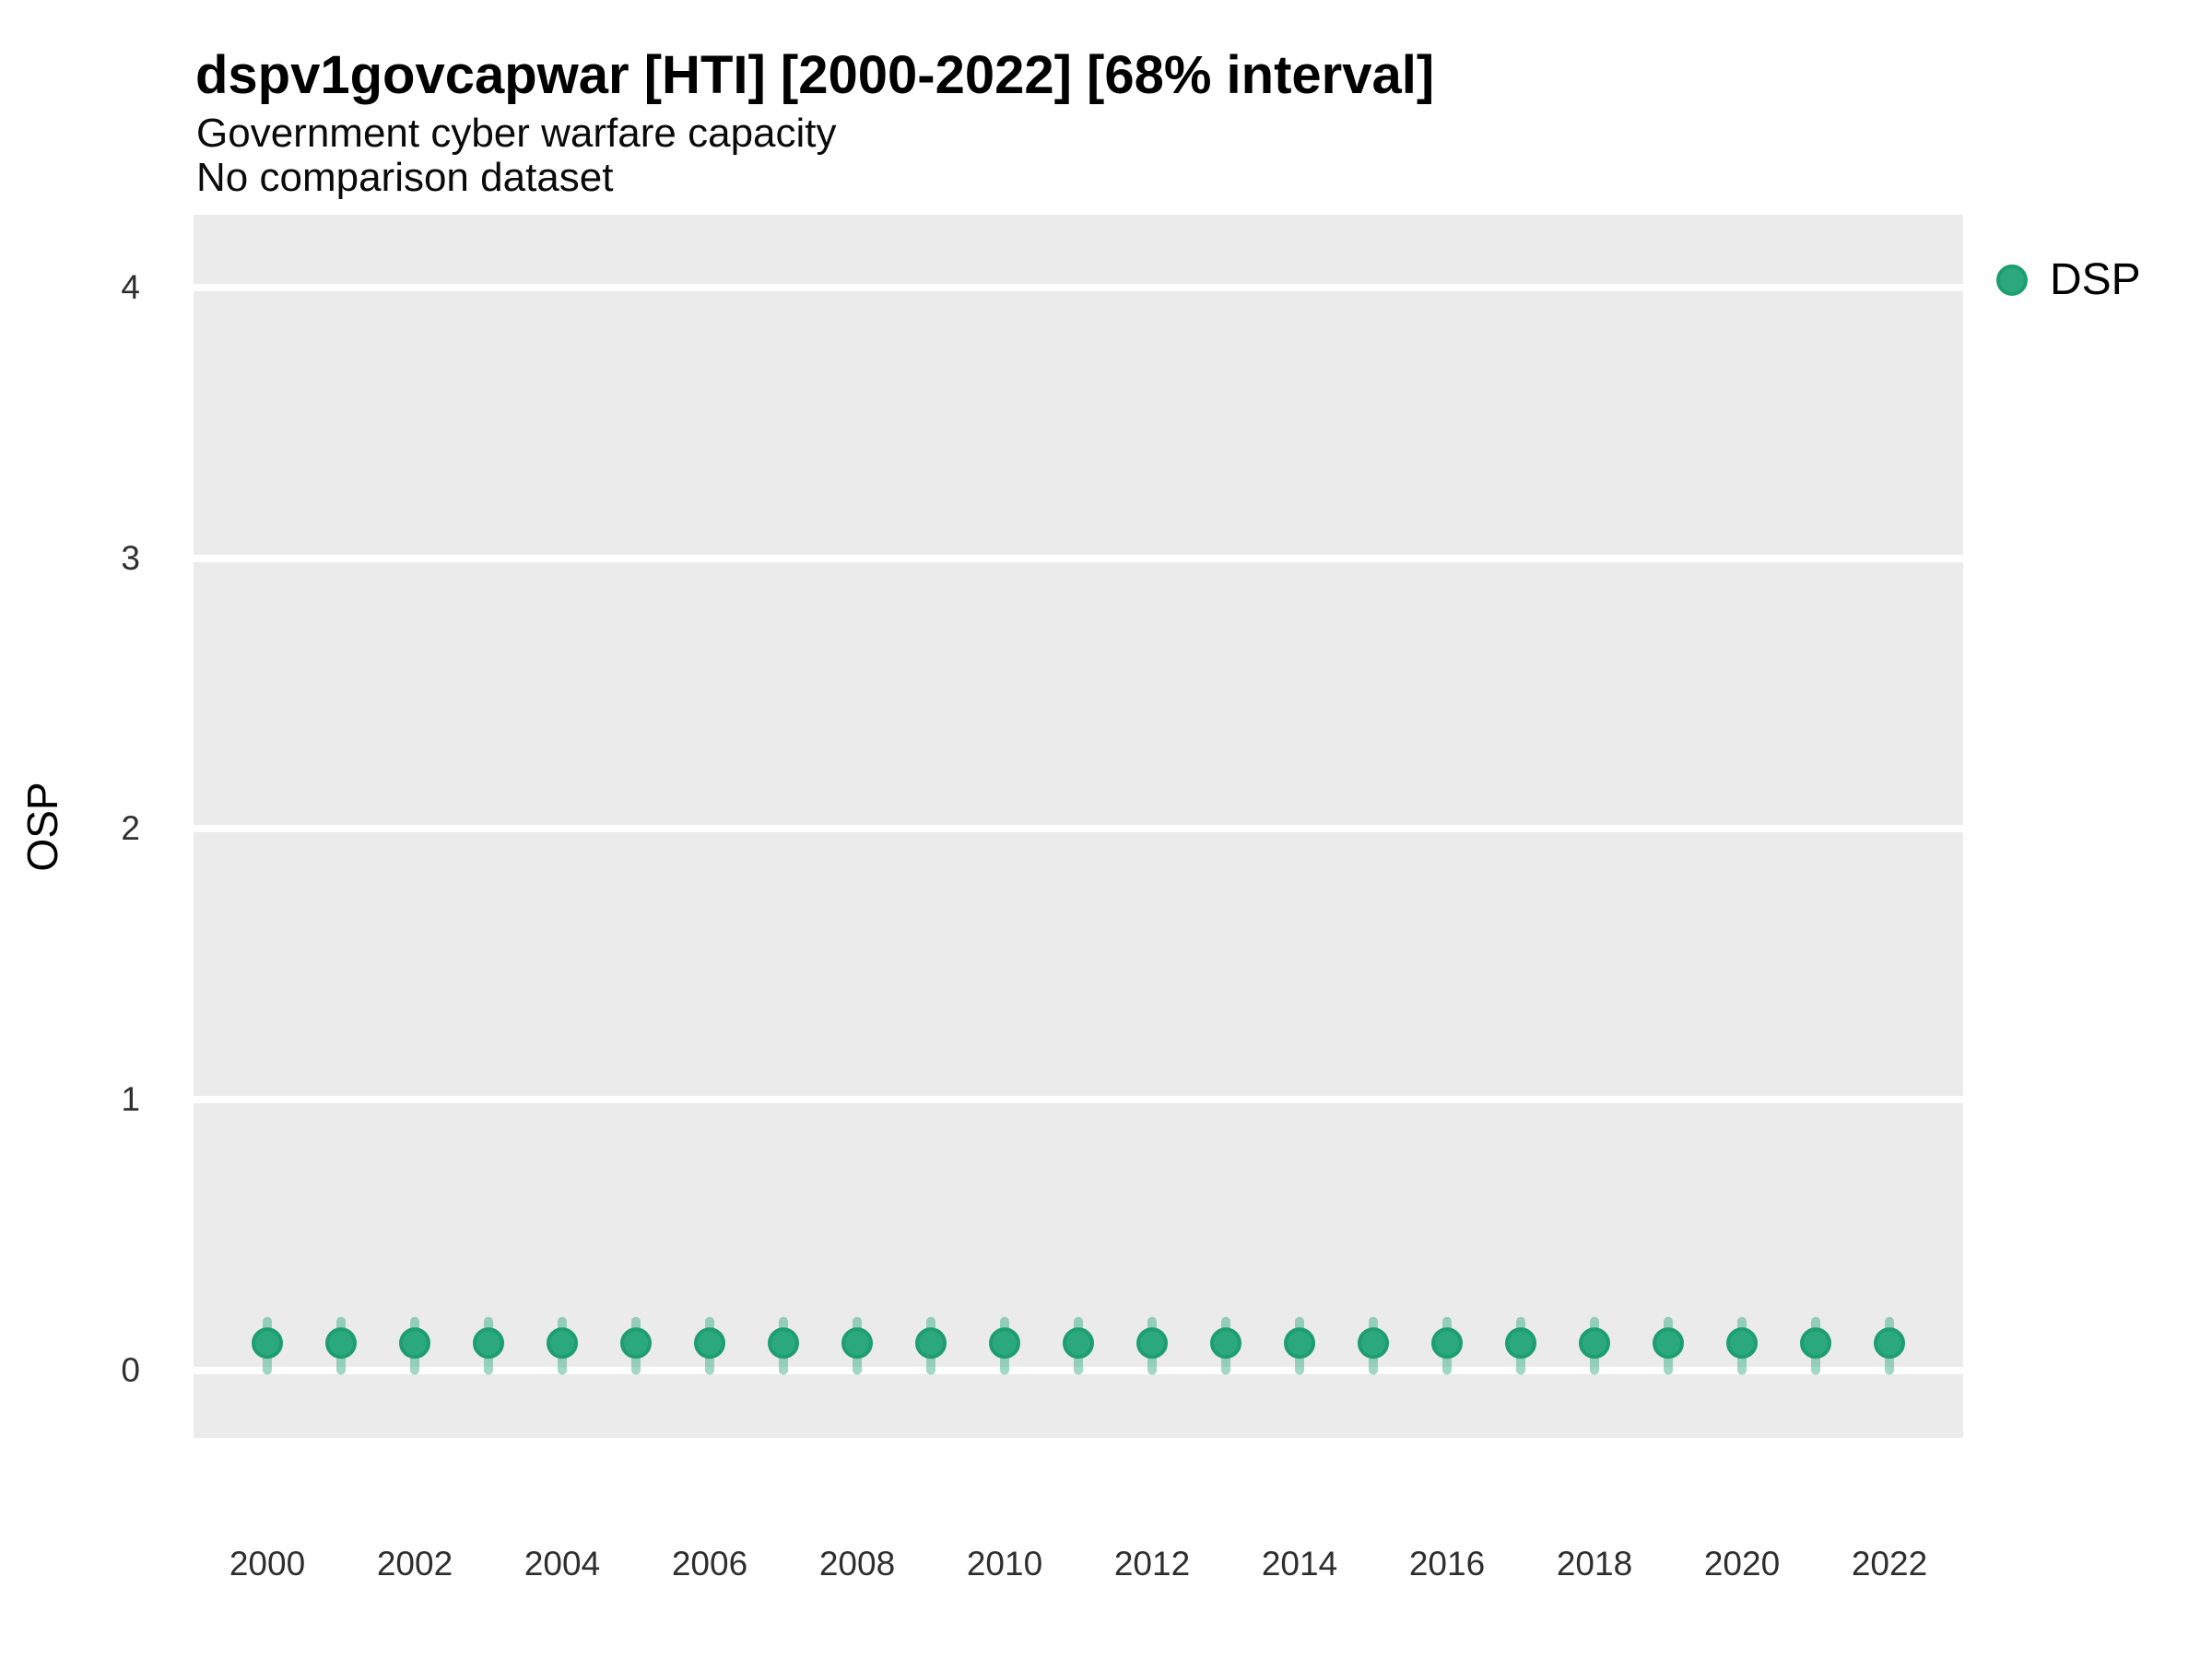 The image size is (2212, 1659). Describe the element at coordinates (1078, 829) in the screenshot. I see `major-gridline-y2` at that location.